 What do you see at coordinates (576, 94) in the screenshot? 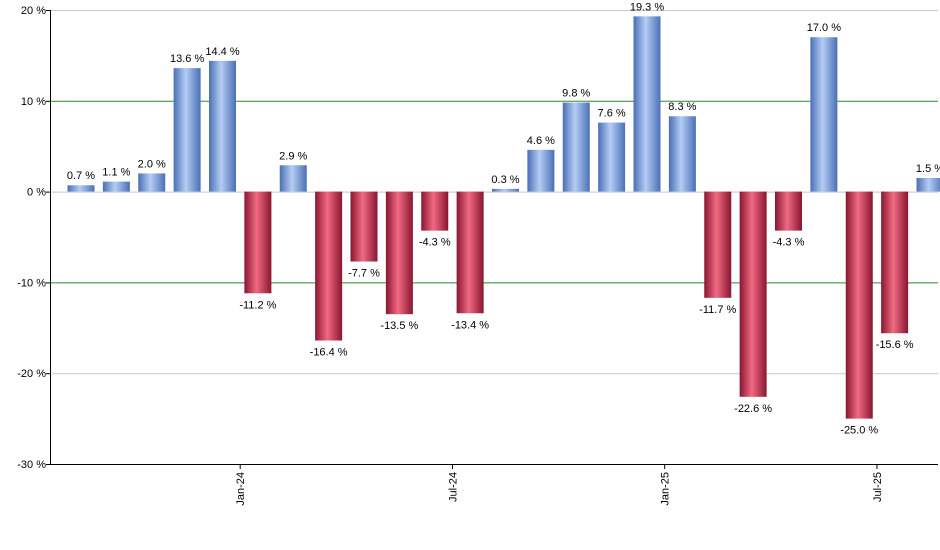
I see `data-label: 9.8 %` at bounding box center [576, 94].